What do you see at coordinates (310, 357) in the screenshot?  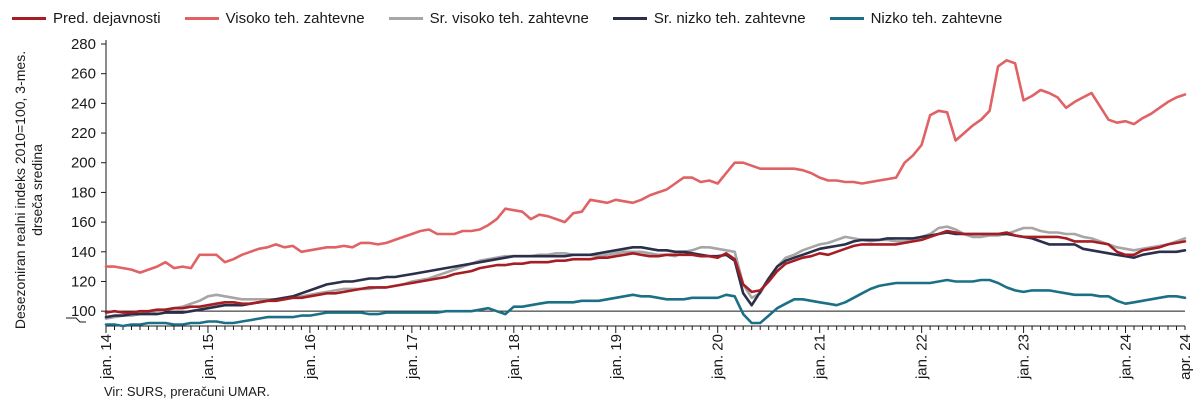 I see `x-tick-label: jan. 16` at bounding box center [310, 357].